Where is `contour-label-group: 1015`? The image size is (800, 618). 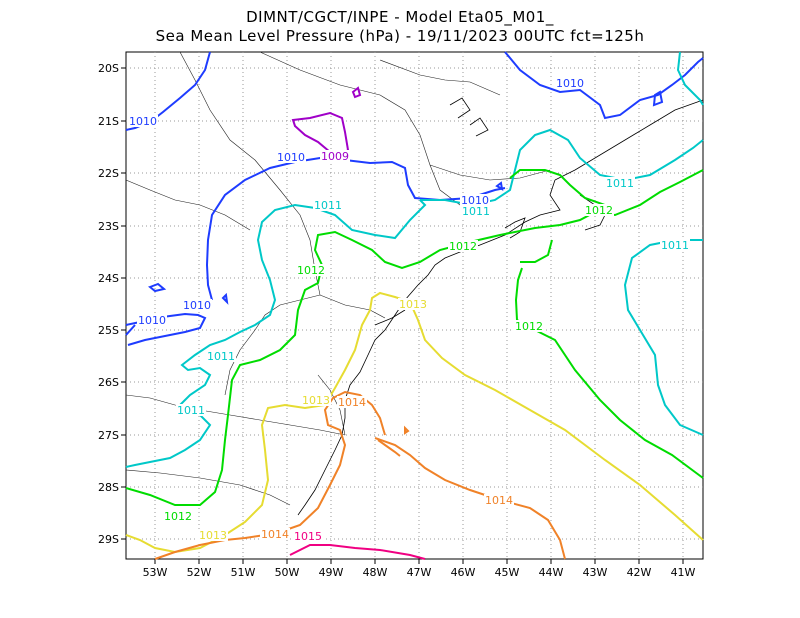
contour-label-group: 1015 is located at coordinates (308, 536).